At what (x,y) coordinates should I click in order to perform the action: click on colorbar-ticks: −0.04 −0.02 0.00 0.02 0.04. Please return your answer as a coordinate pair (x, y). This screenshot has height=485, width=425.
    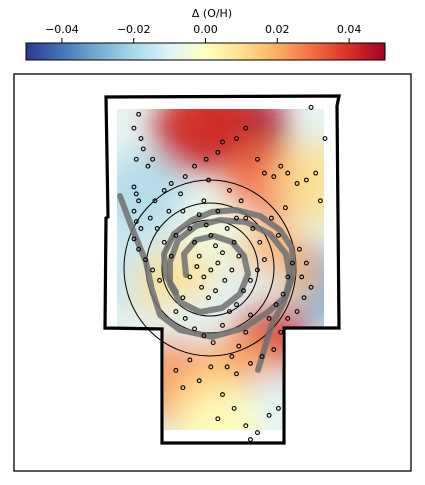
    Looking at the image, I should click on (203, 33).